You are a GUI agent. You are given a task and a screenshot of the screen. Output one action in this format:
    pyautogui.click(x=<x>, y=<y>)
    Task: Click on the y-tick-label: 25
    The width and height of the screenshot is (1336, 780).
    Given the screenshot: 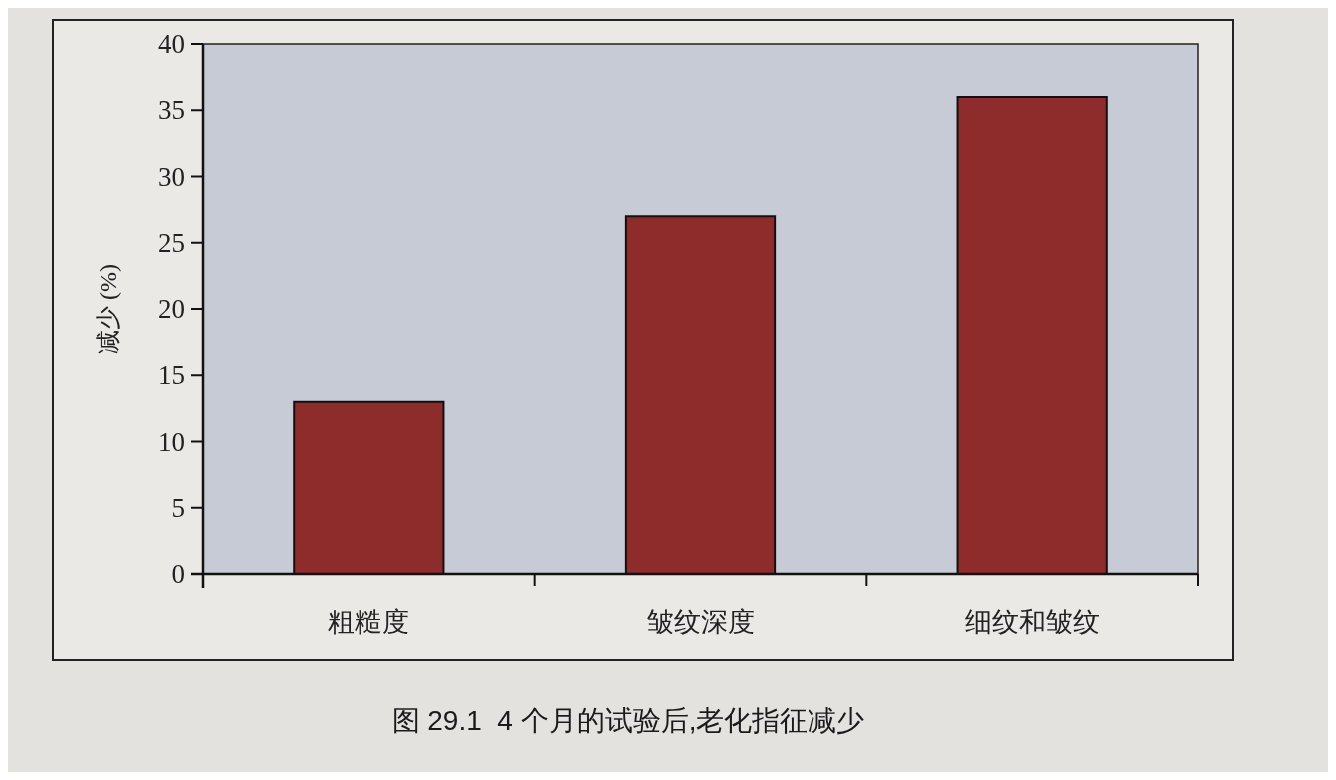 What is the action you would take?
    pyautogui.click(x=171, y=242)
    